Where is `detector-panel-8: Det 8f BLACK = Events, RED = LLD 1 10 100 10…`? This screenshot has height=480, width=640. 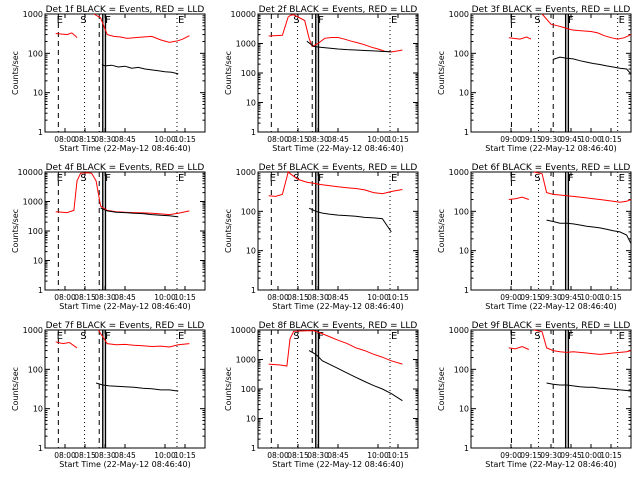 detector-panel-8: Det 8f BLACK = Events, RED = LLD 1 10 100 10… is located at coordinates (321, 395).